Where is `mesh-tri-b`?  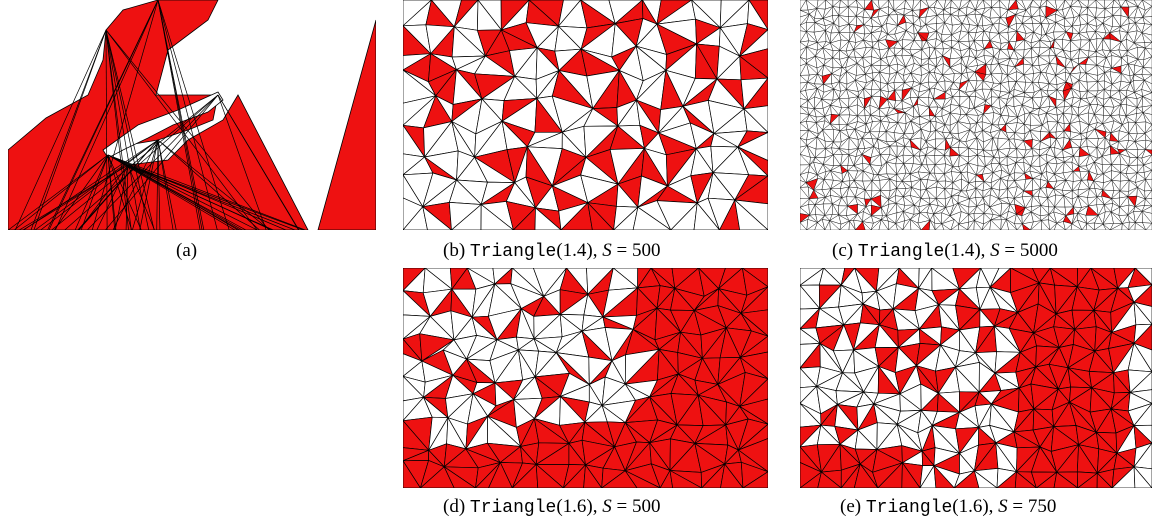
mesh-tri-b is located at coordinates (585, 115).